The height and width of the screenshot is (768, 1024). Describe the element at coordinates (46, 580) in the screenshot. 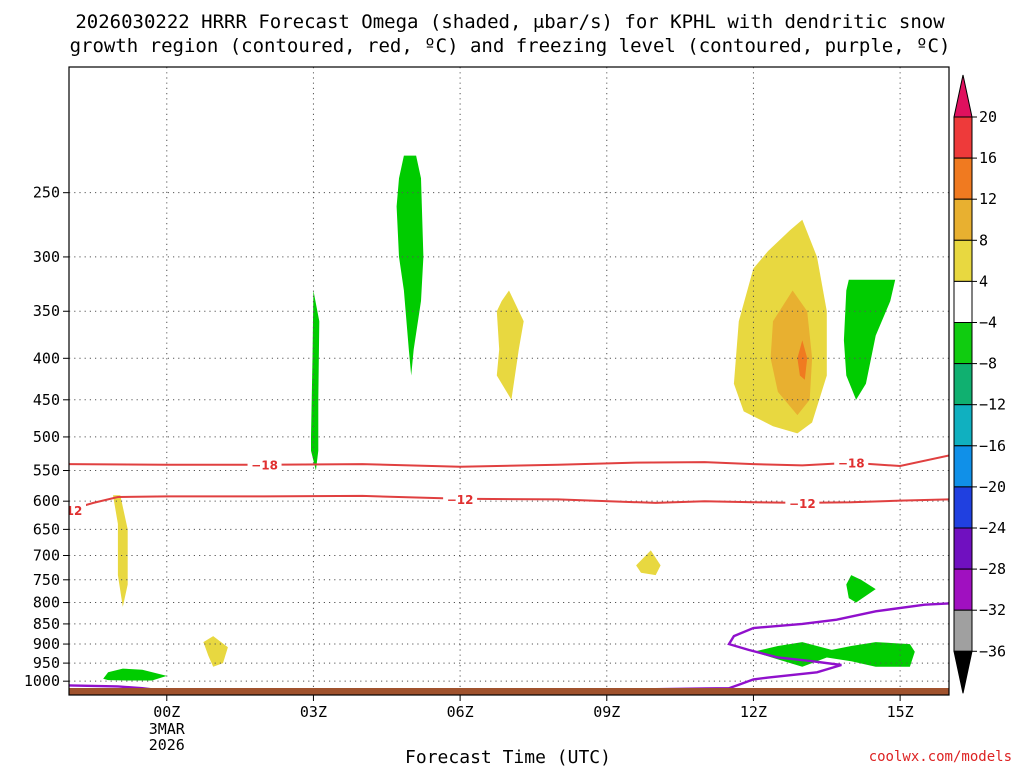

I see `y-tick-label-750: 750` at that location.